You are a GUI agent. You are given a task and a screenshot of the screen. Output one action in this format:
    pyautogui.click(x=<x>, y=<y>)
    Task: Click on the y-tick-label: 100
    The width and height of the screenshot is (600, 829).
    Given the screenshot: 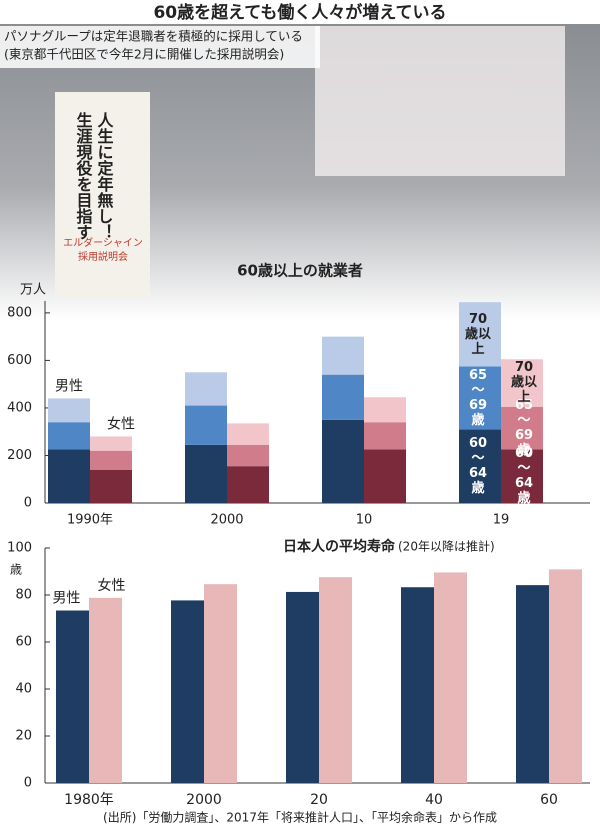 What is the action you would take?
    pyautogui.click(x=19, y=548)
    